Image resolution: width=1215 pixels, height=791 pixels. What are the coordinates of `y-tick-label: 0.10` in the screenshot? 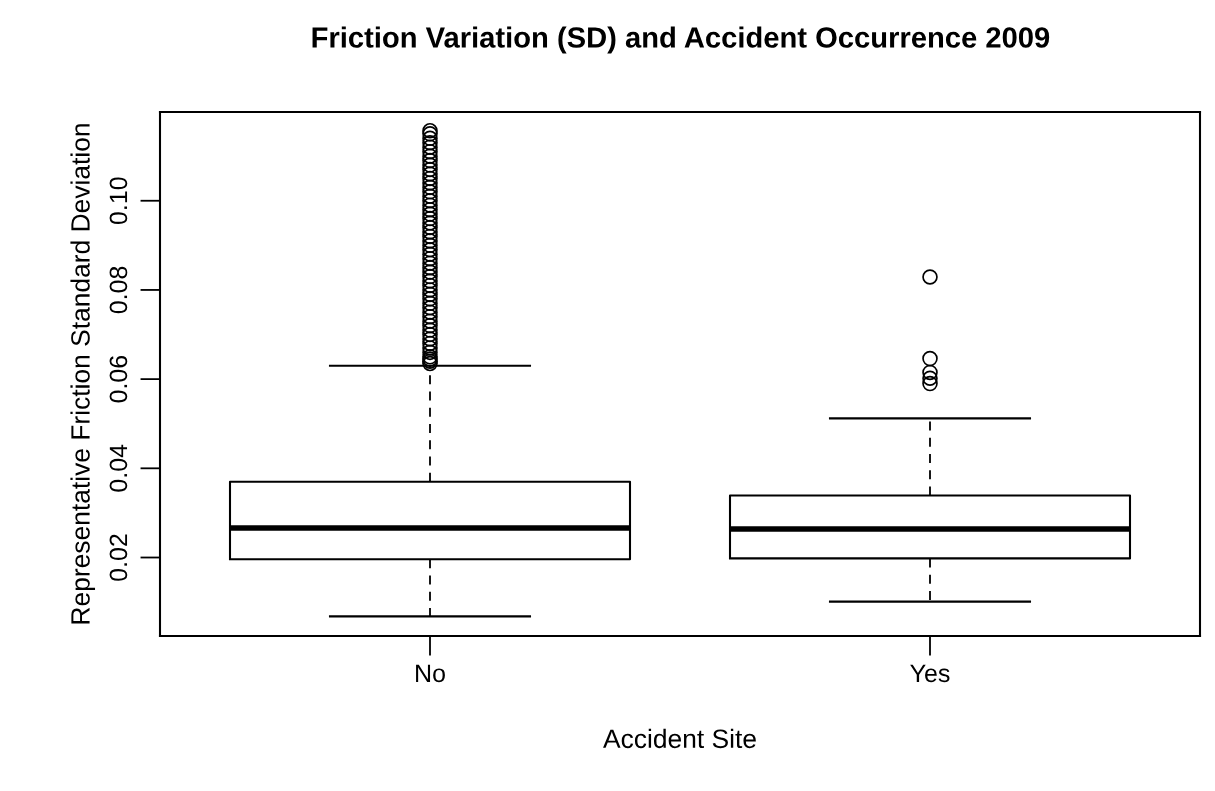 It's located at (118, 201).